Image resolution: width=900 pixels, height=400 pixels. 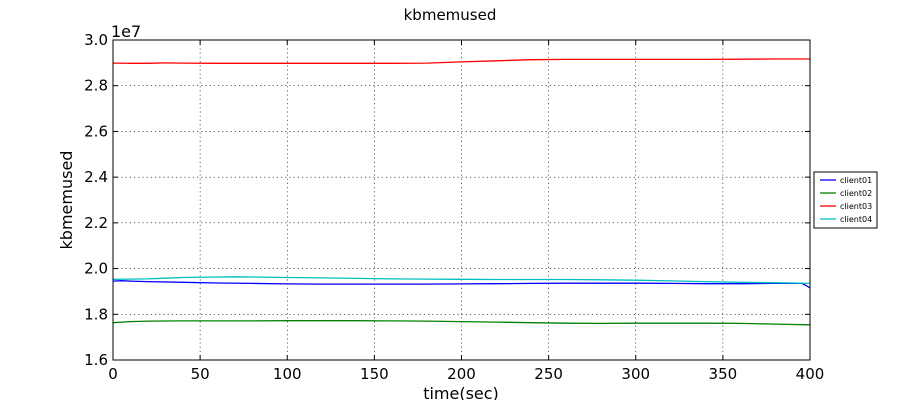 I want to click on y-axis-label: kbmemused, so click(x=66, y=200).